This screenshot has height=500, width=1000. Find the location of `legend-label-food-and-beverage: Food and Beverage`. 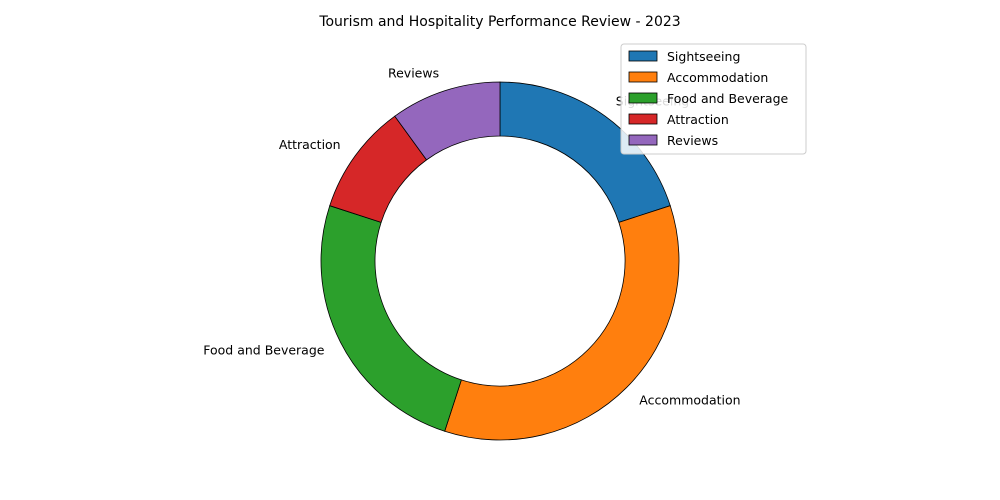

legend-label-food-and-beverage: Food and Beverage is located at coordinates (728, 98).